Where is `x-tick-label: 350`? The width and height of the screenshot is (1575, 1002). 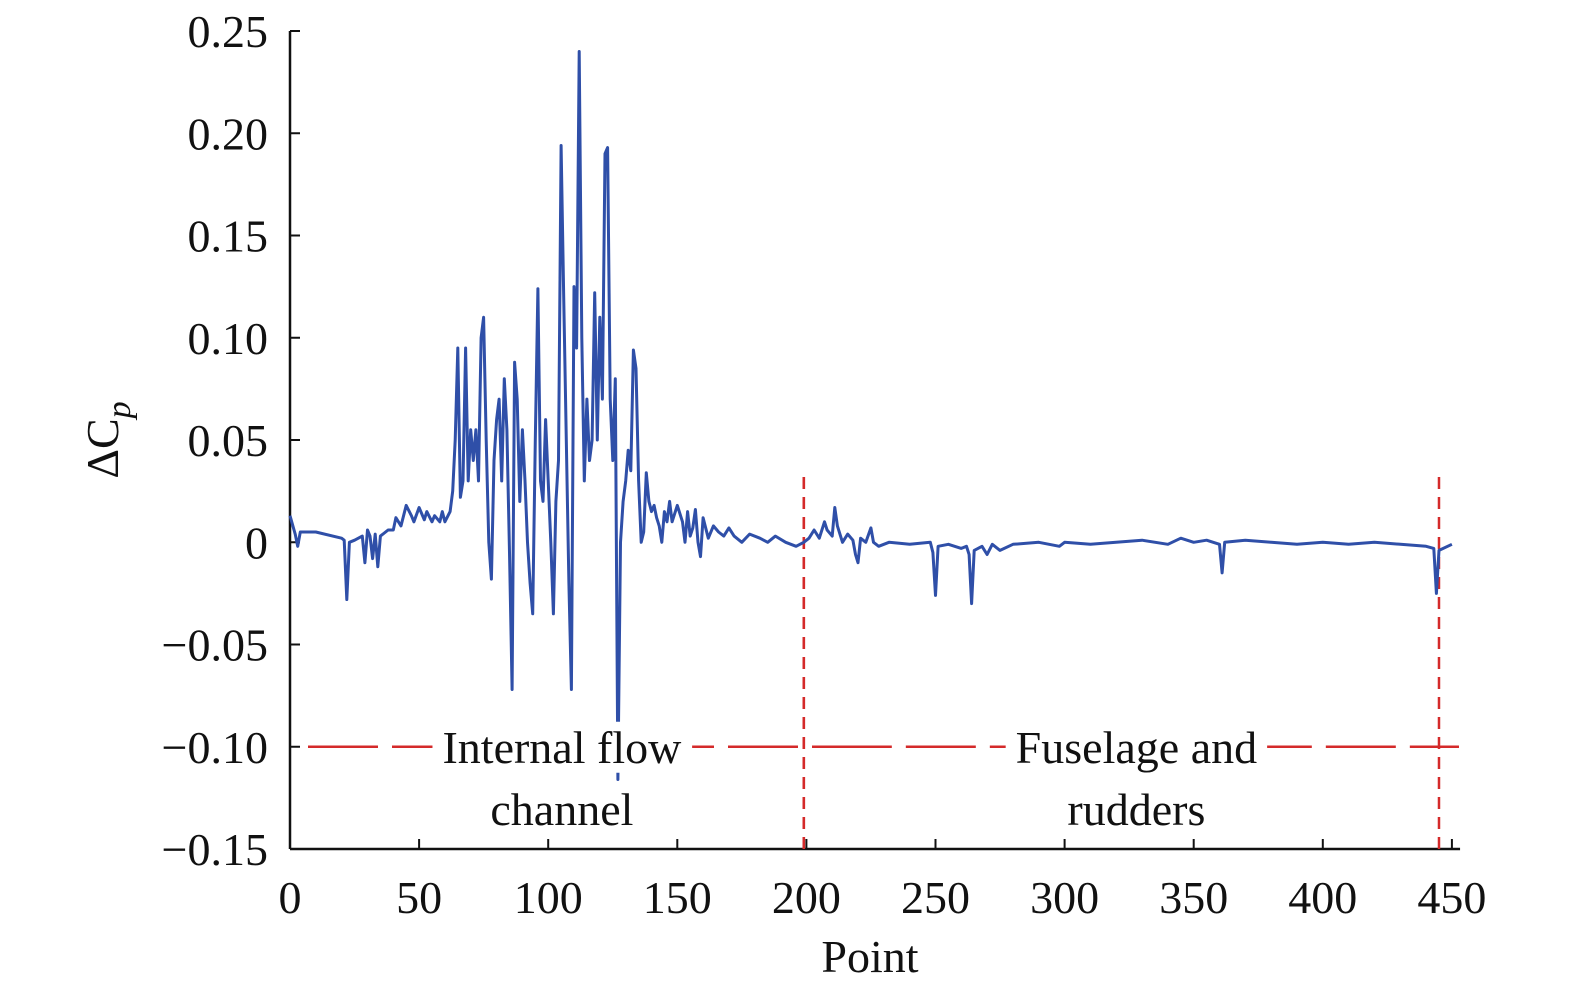 x-tick-label: 350 is located at coordinates (1193, 897).